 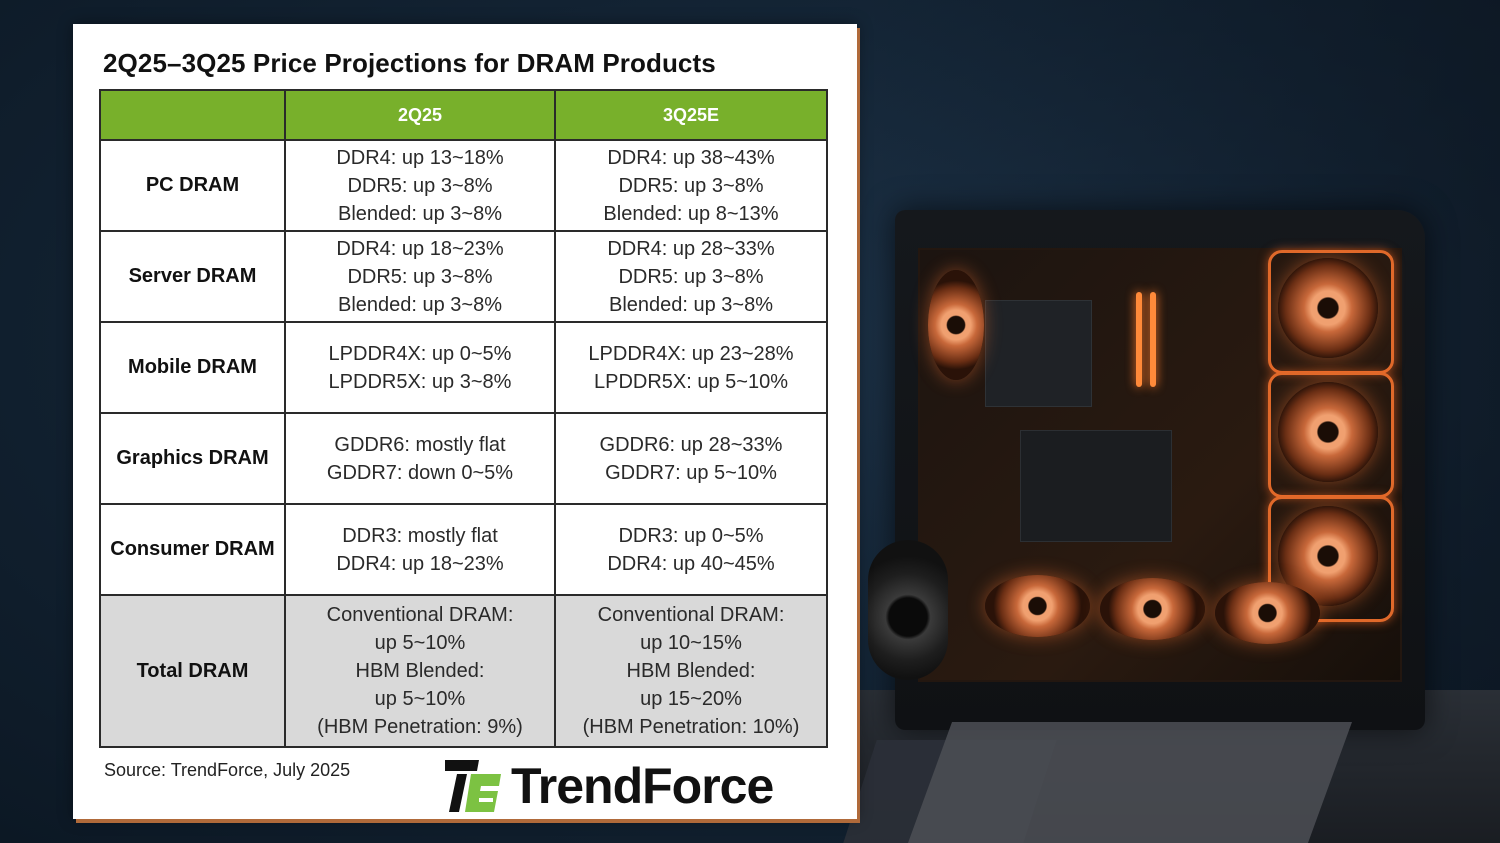 What do you see at coordinates (192, 549) in the screenshot?
I see `row-category: Consumer DRAM` at bounding box center [192, 549].